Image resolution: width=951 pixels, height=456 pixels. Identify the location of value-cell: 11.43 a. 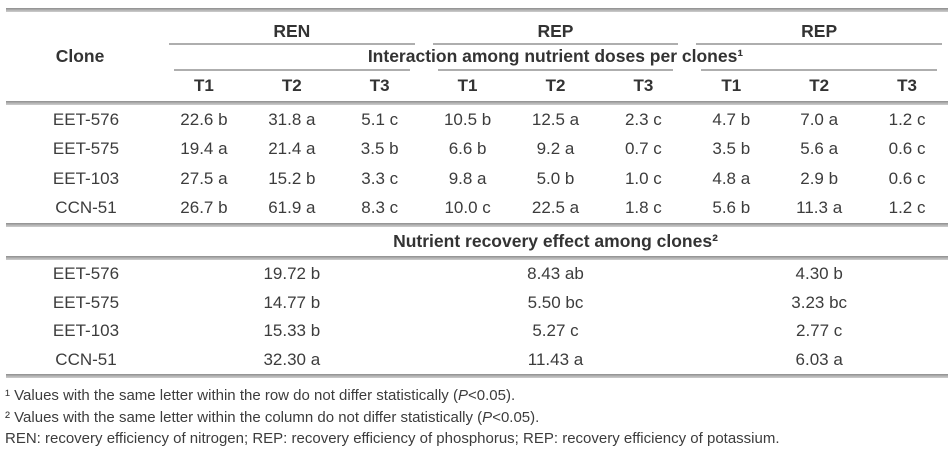
(555, 360).